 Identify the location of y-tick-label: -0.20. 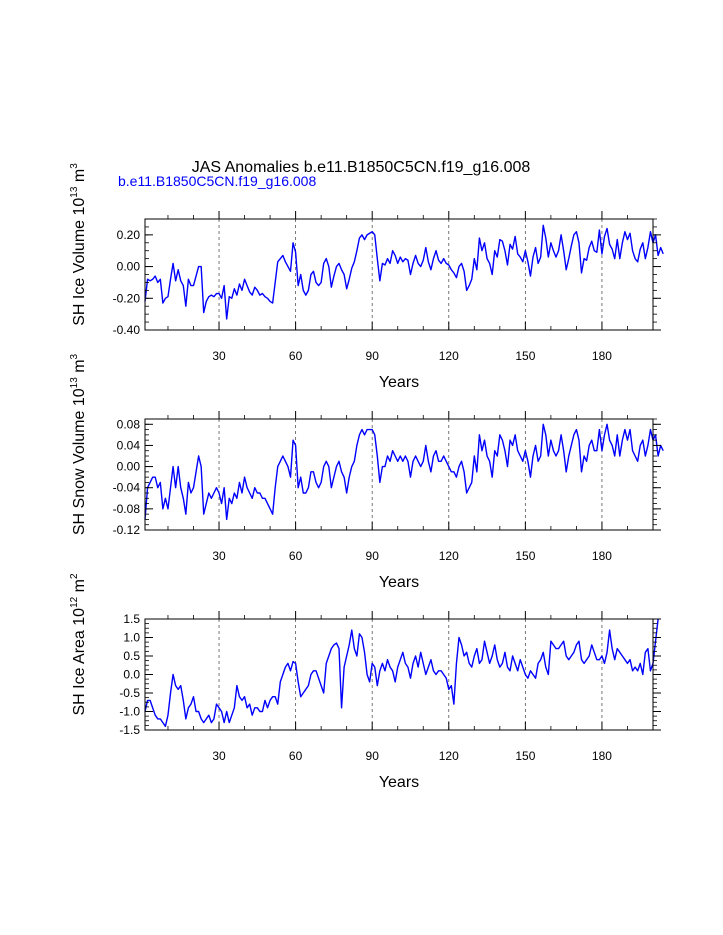
(127, 298).